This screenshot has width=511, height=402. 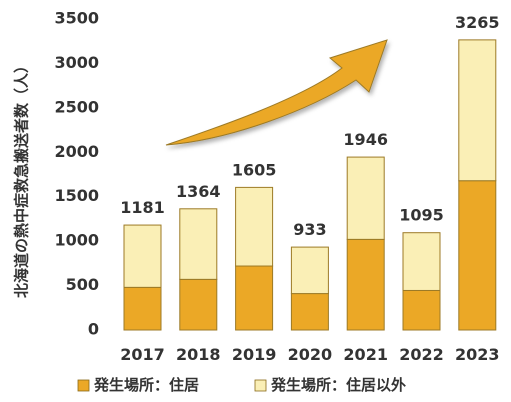 What do you see at coordinates (76, 240) in the screenshot?
I see `y-tick-label: 1000` at bounding box center [76, 240].